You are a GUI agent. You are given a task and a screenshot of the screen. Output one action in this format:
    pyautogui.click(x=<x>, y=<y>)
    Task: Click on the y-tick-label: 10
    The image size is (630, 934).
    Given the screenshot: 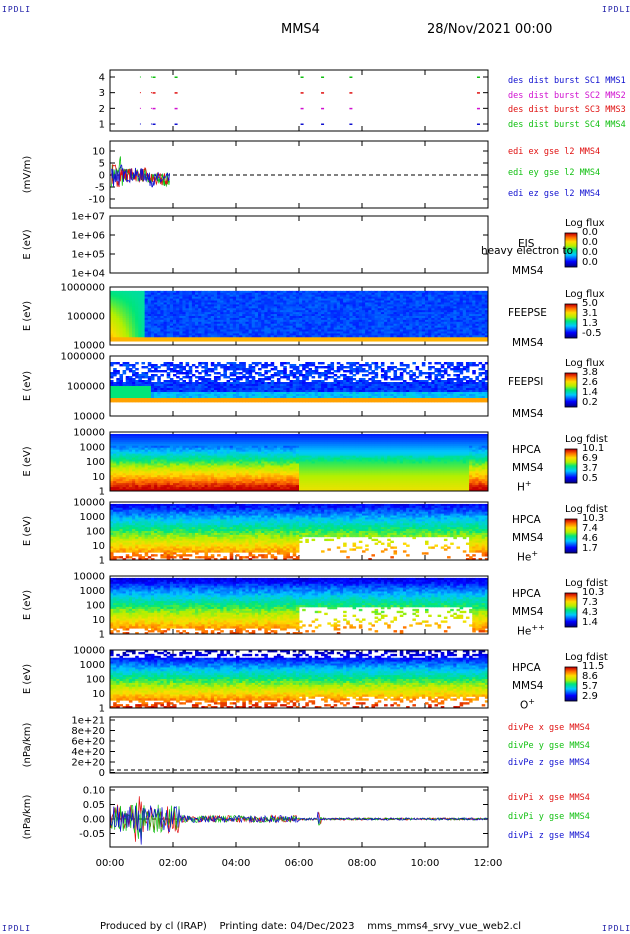 What is the action you would take?
    pyautogui.click(x=98, y=694)
    